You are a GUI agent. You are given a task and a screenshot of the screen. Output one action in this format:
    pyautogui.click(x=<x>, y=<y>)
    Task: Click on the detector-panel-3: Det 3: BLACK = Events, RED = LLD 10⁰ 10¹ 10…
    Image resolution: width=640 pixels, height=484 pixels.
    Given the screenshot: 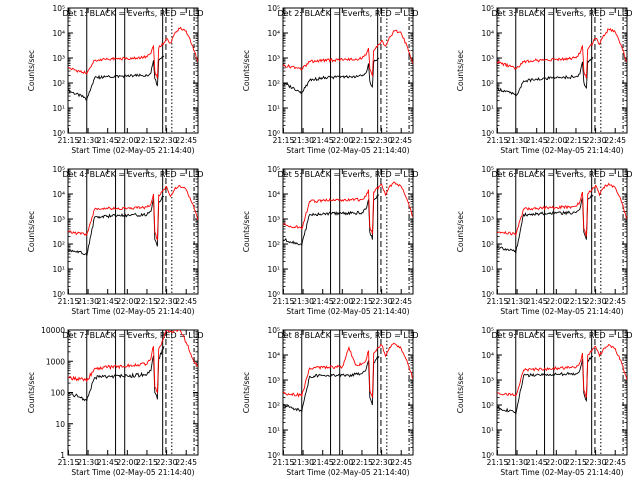 What is the action you would take?
    pyautogui.click(x=544, y=79)
    